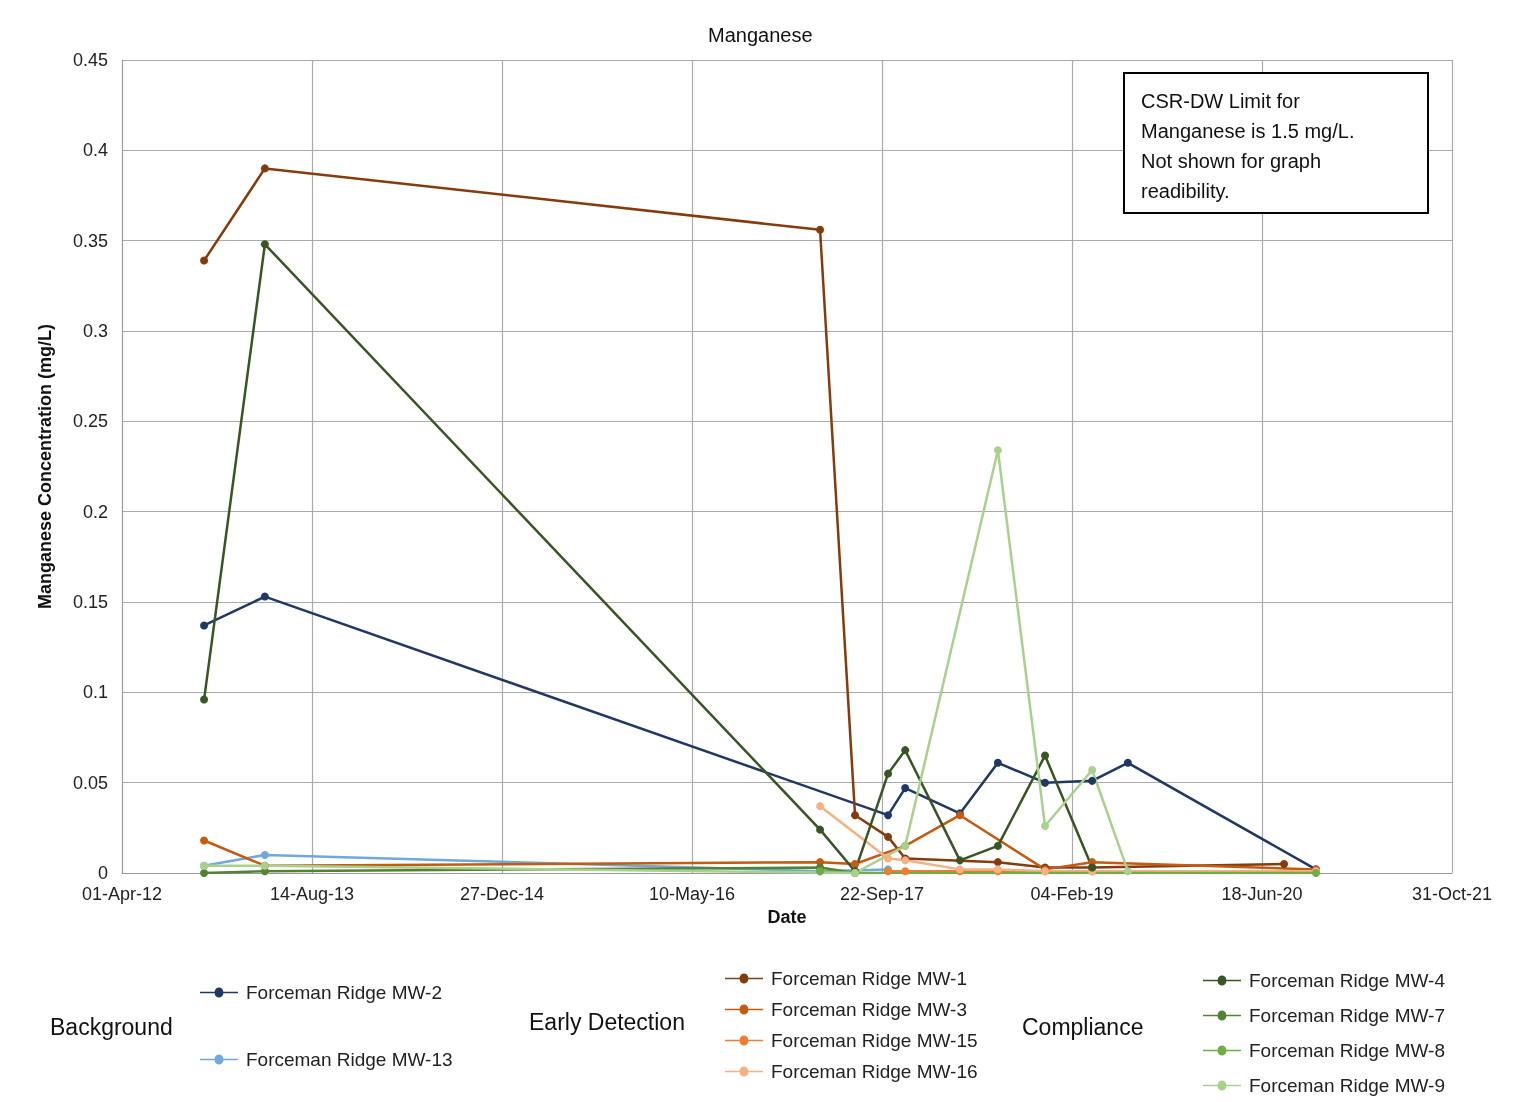 The height and width of the screenshot is (1102, 1516). What do you see at coordinates (95, 511) in the screenshot?
I see `y-tick-label: 0.2` at bounding box center [95, 511].